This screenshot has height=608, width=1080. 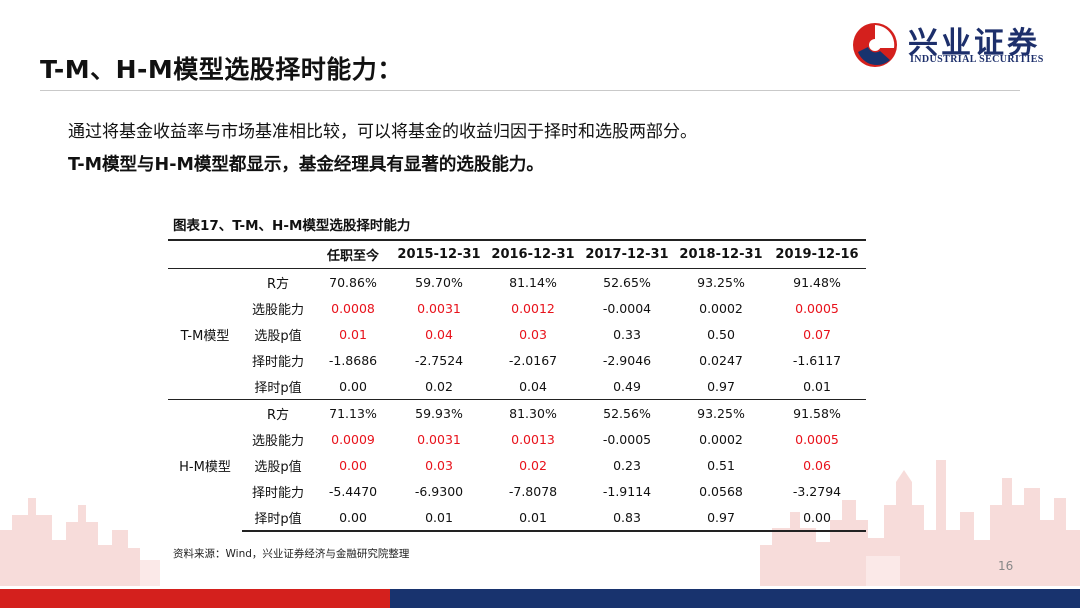 What do you see at coordinates (627, 439) in the screenshot?
I see `value-cell: -0.0005` at bounding box center [627, 439].